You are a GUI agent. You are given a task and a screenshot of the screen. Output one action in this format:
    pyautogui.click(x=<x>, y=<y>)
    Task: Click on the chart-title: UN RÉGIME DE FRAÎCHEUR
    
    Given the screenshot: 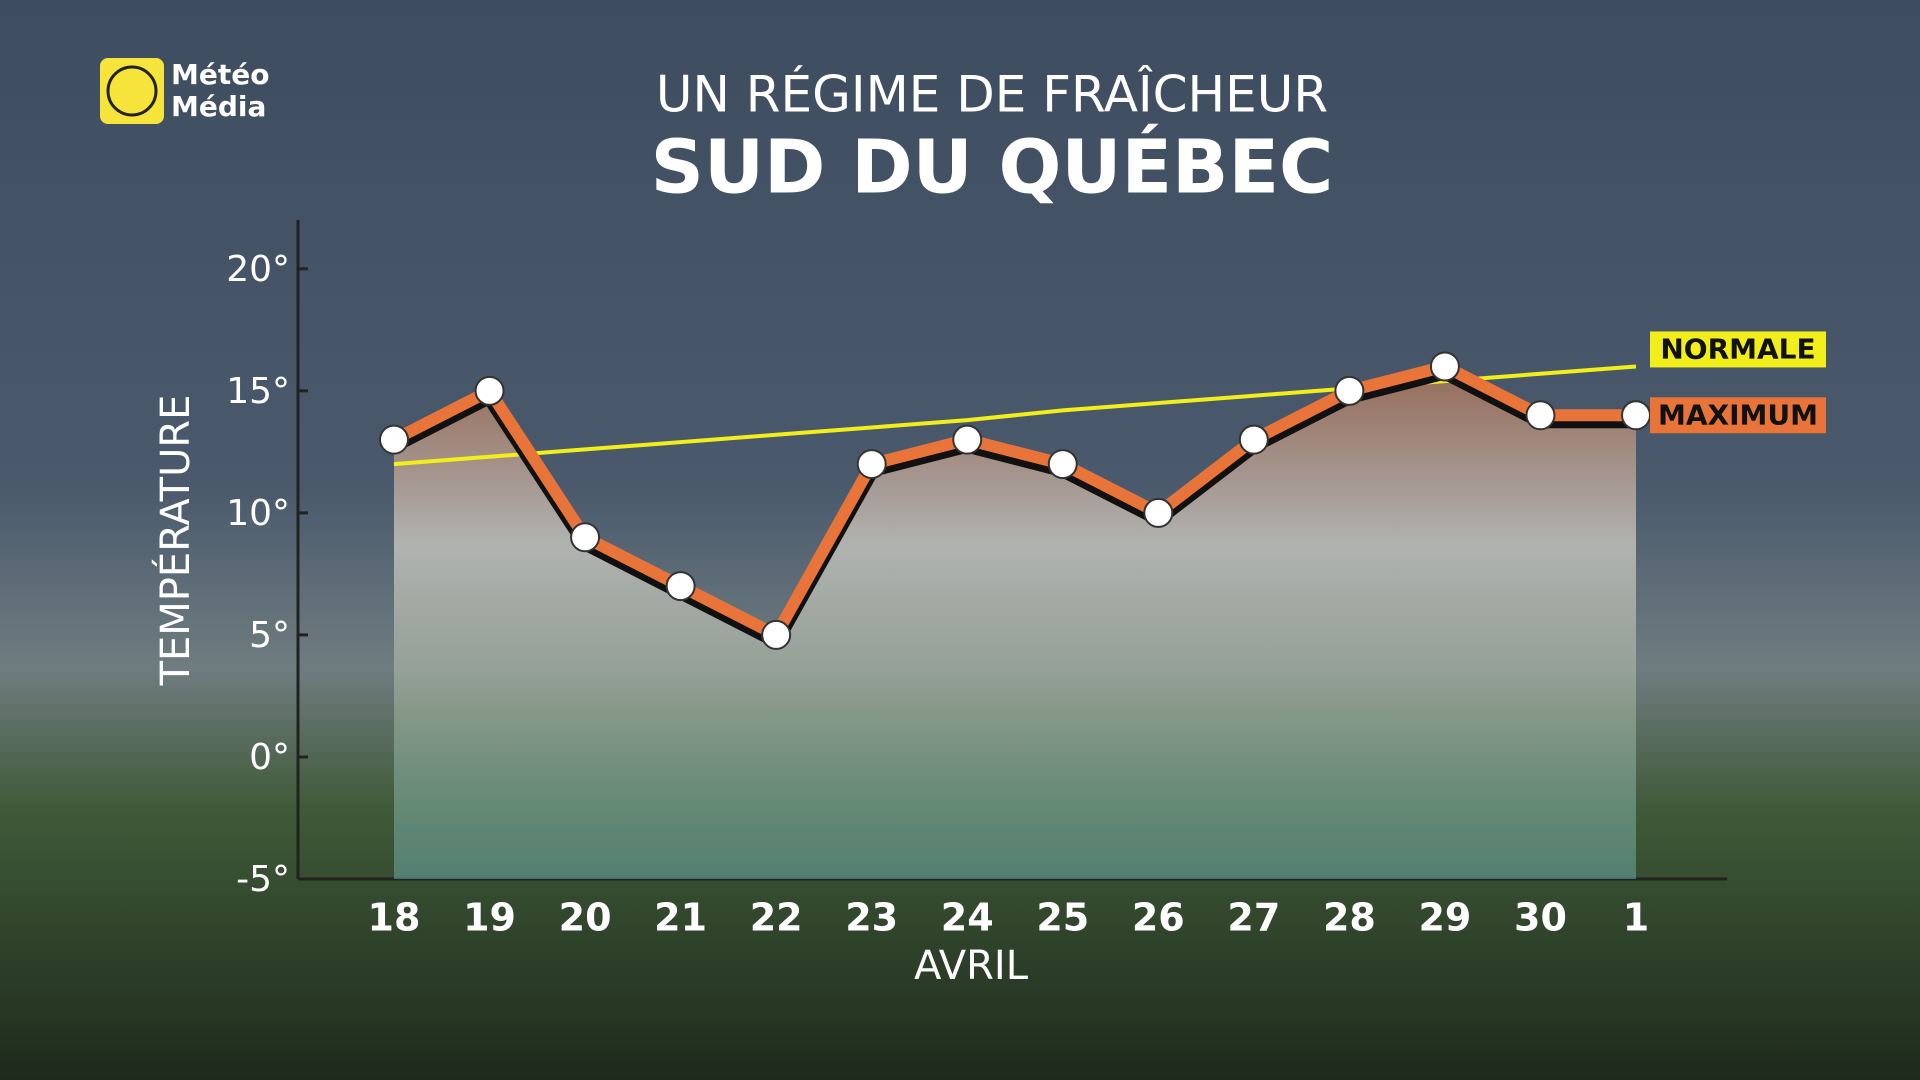 What is the action you would take?
    pyautogui.click(x=992, y=94)
    